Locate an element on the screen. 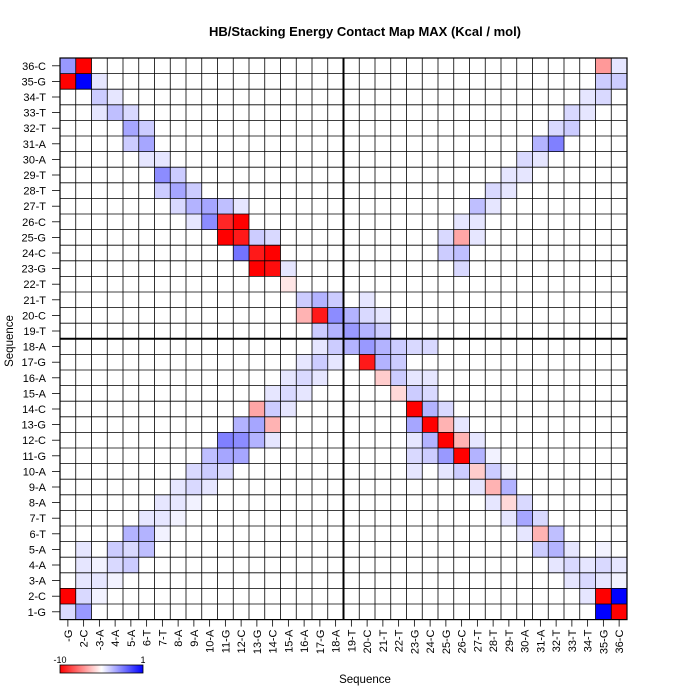 The image size is (700, 700). colorbar-gradient is located at coordinates (101, 669).